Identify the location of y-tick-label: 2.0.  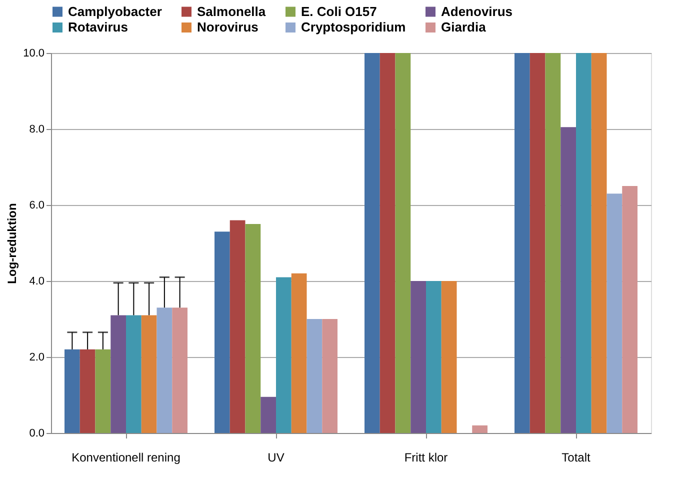
(36, 358).